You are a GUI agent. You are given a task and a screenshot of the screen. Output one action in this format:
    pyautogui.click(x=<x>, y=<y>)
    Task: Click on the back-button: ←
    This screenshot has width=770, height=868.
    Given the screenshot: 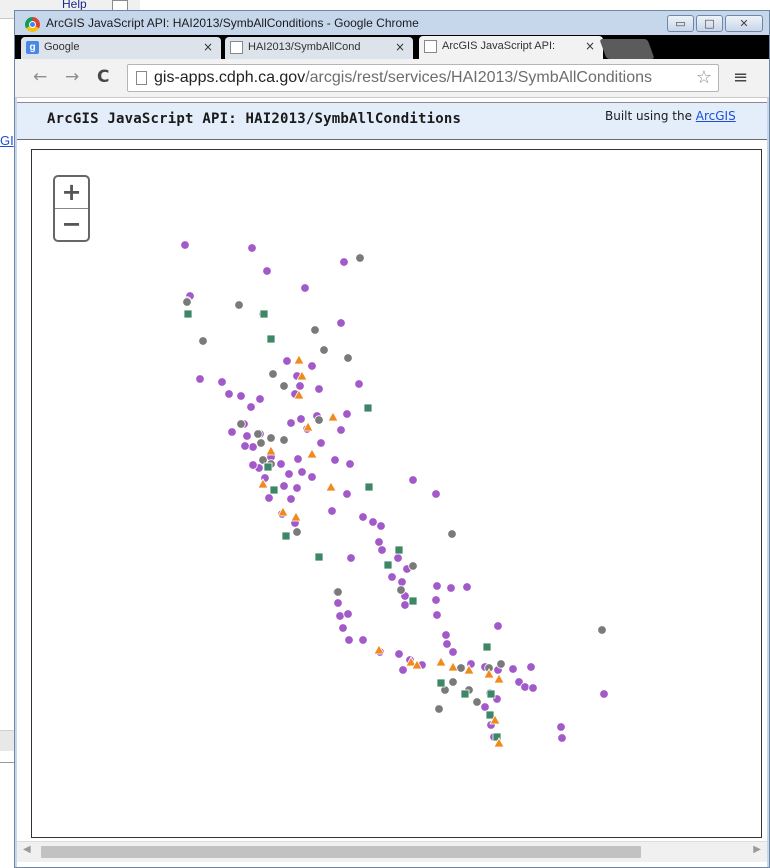 What is the action you would take?
    pyautogui.click(x=40, y=77)
    